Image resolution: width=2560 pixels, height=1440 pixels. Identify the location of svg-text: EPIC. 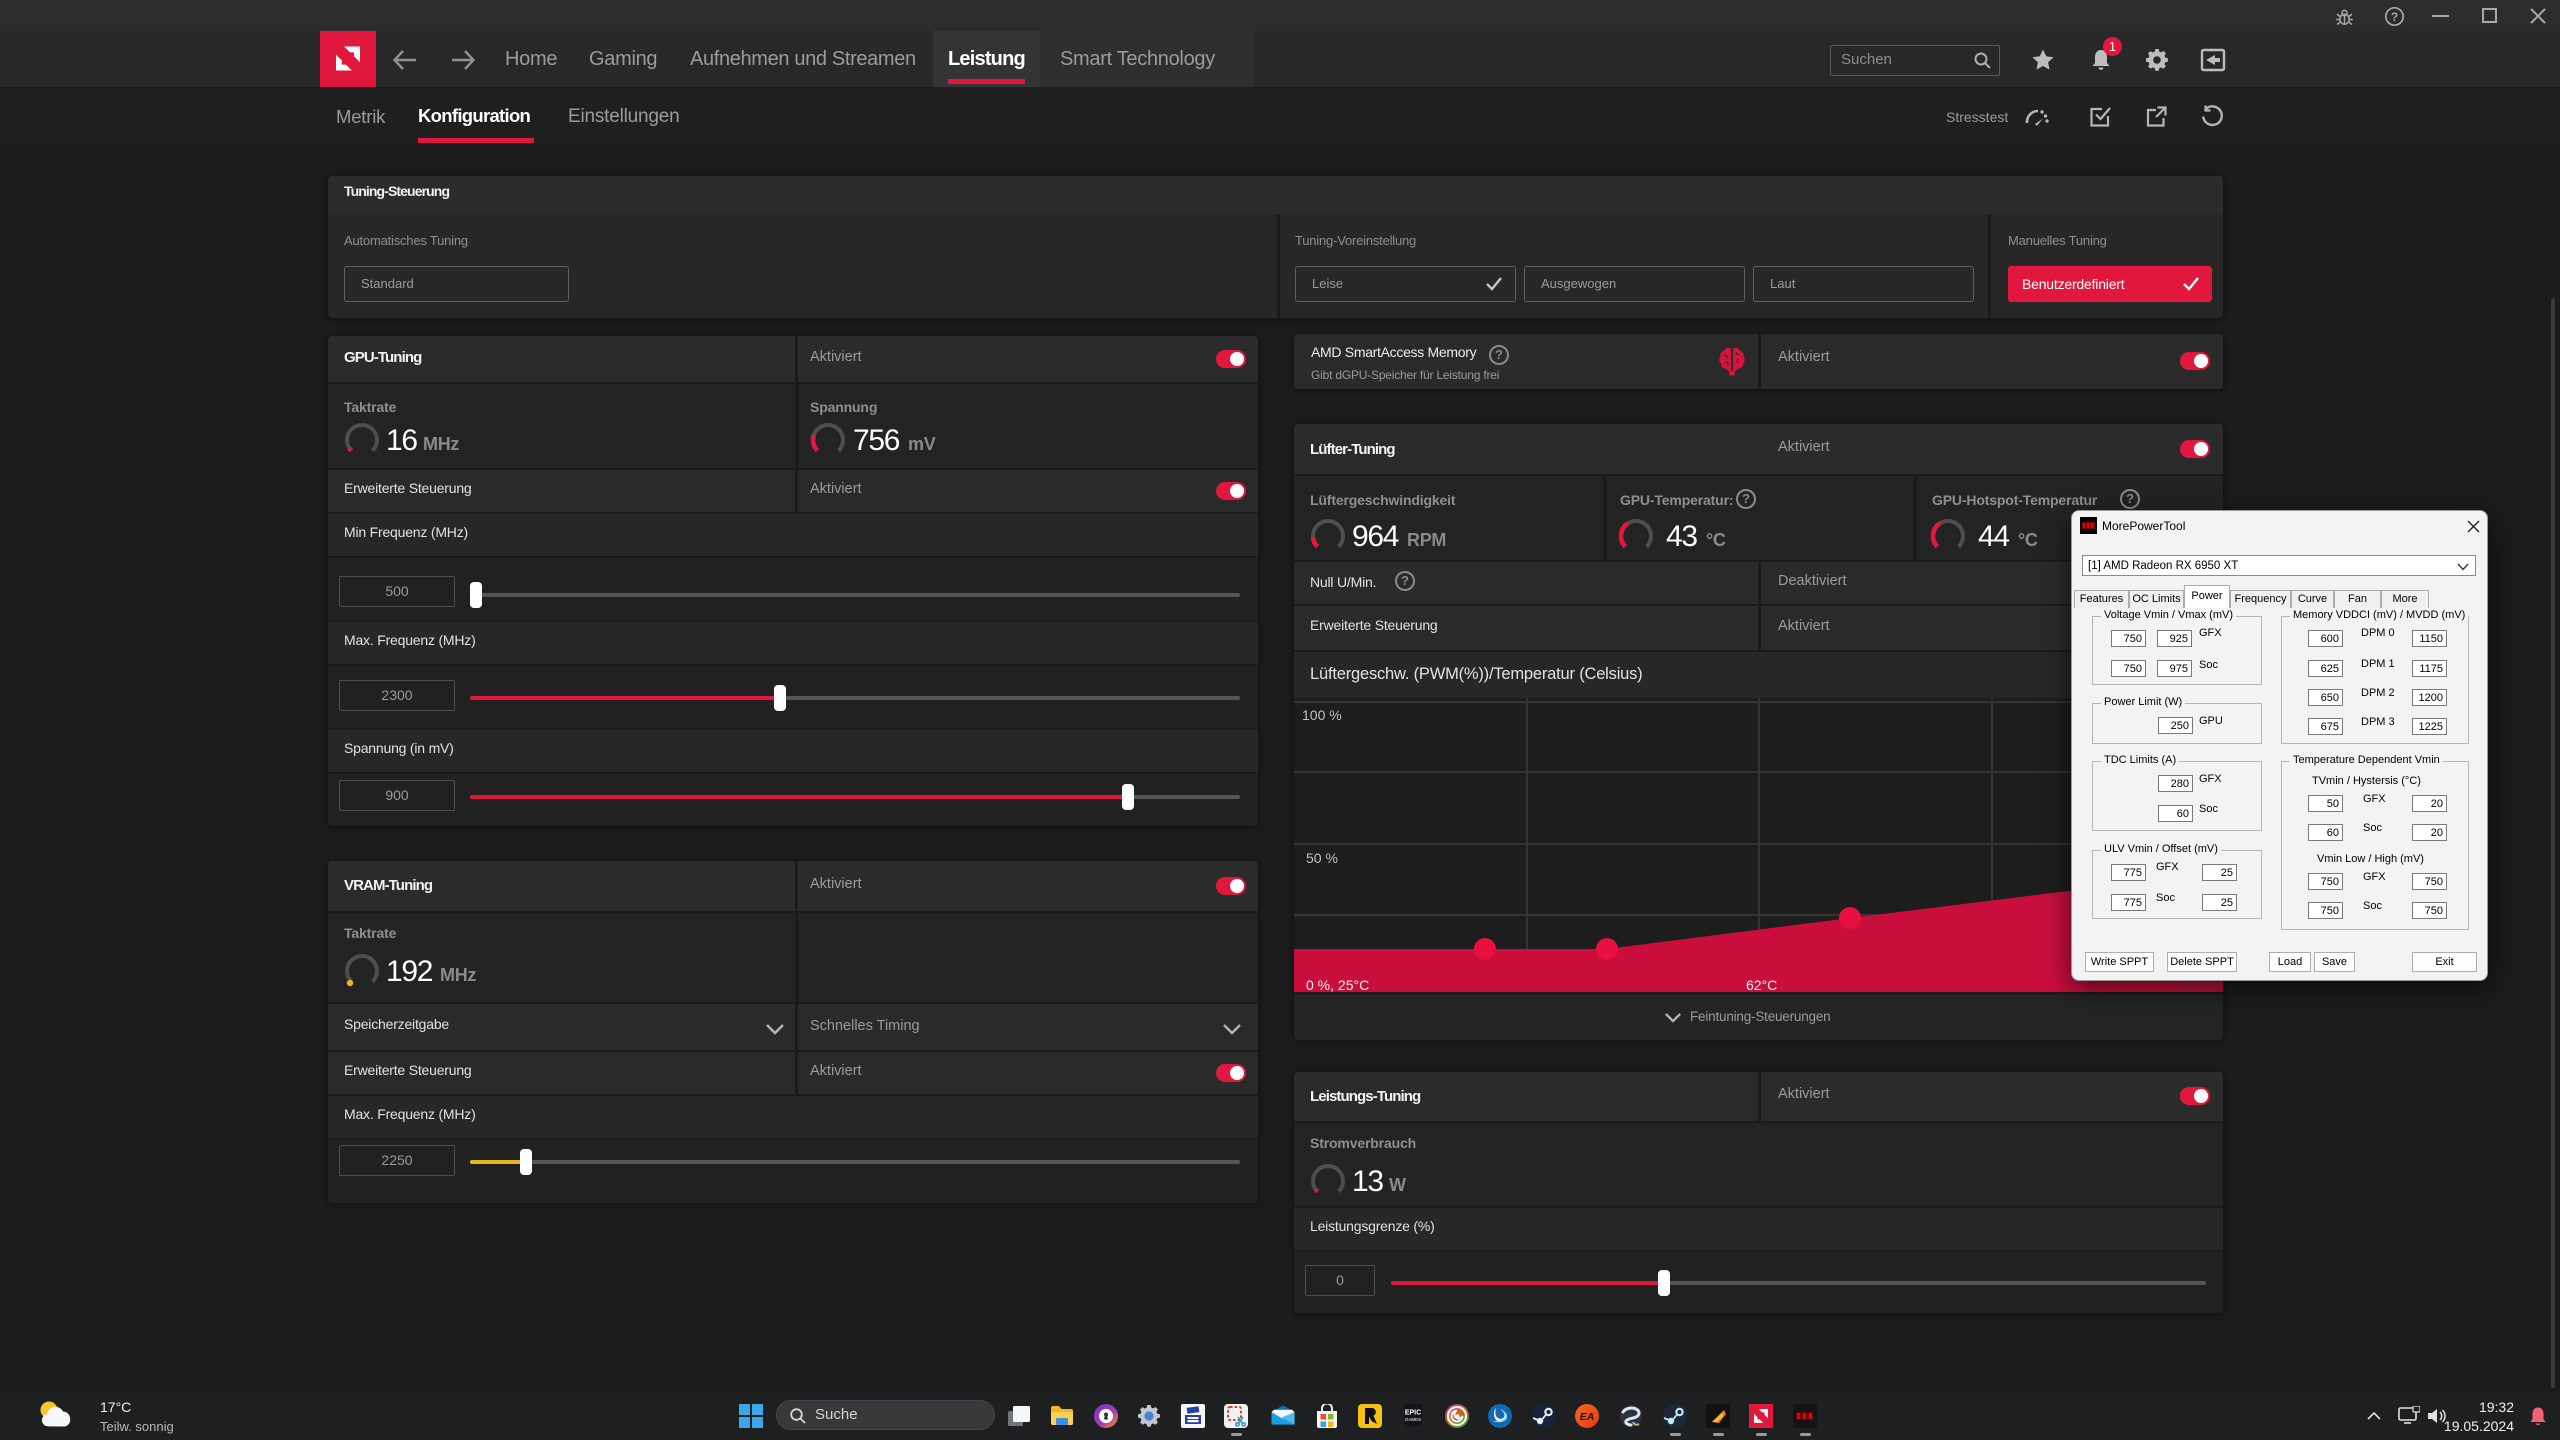
(1413, 1413).